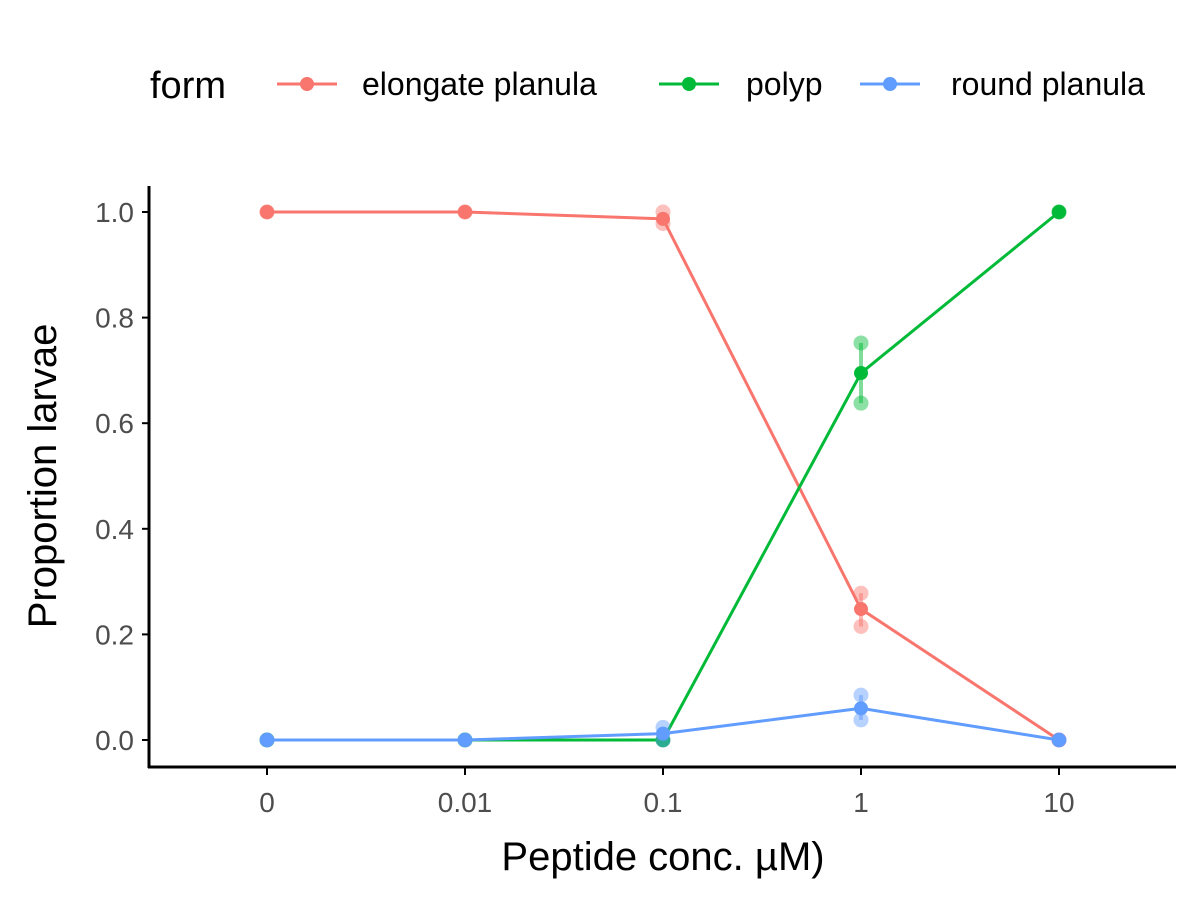  Describe the element at coordinates (114, 212) in the screenshot. I see `y-tick-label: 1.0` at that location.